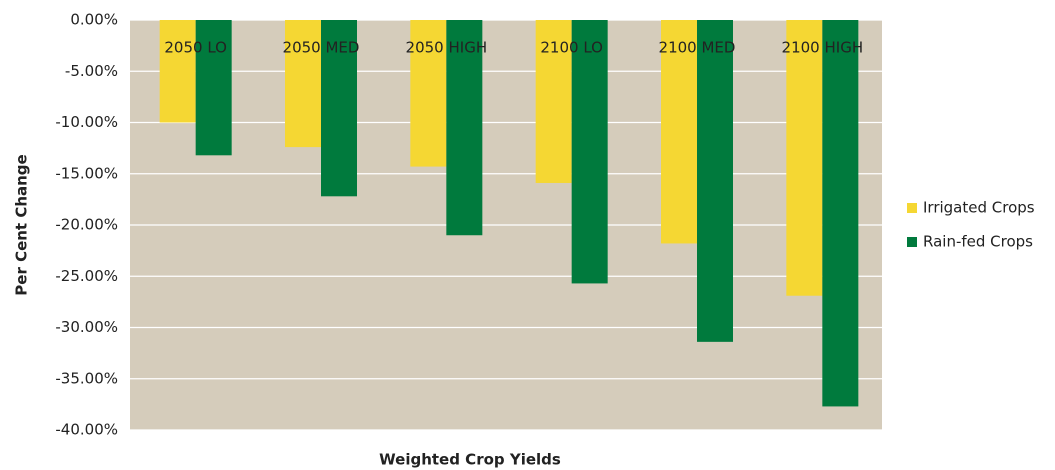 This screenshot has width=1055, height=470. What do you see at coordinates (22, 224) in the screenshot?
I see `y-axis-title: Per Cent Change` at bounding box center [22, 224].